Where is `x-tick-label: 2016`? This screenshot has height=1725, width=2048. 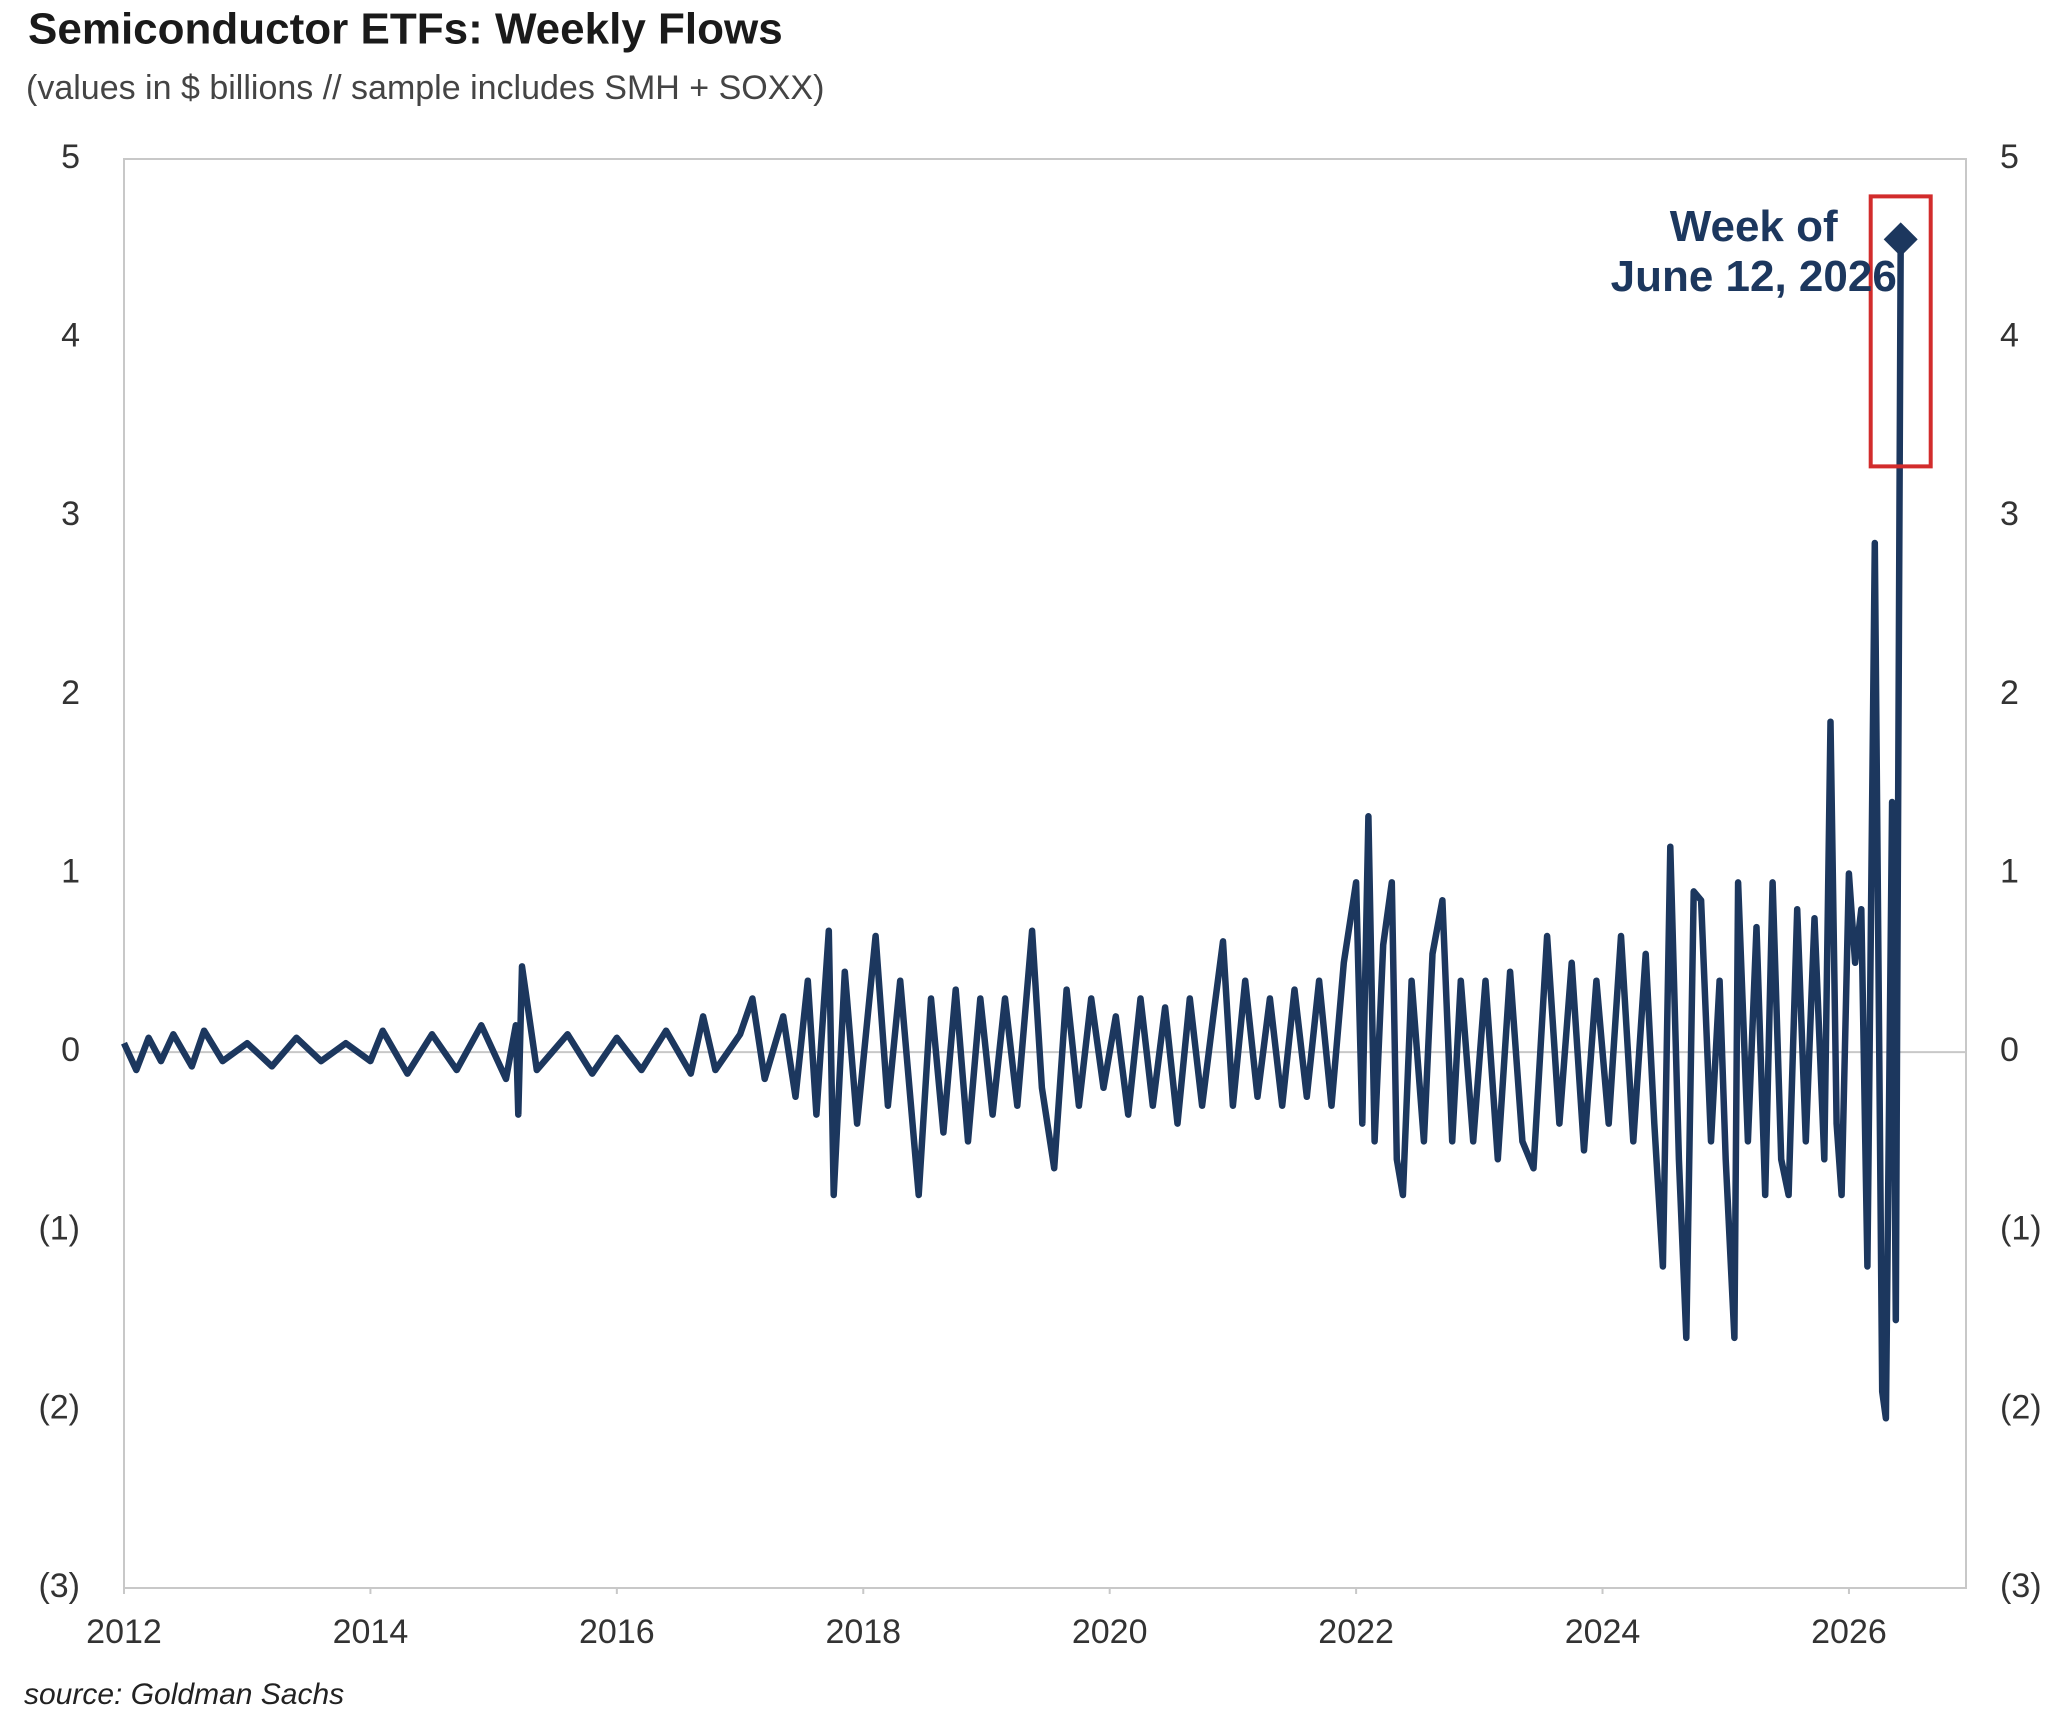
x-tick-label: 2016 is located at coordinates (617, 1632).